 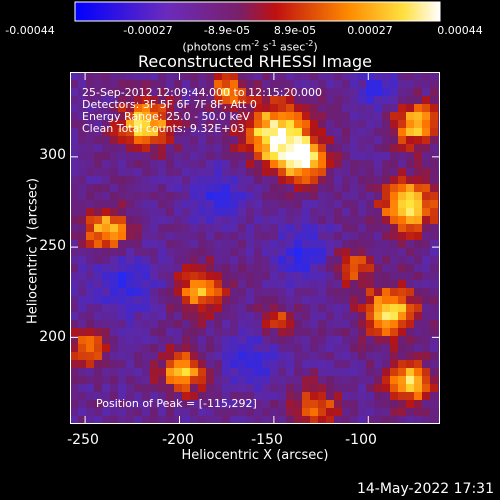 I want to click on peak-position: Position of Peak = [-115,292], so click(x=176, y=403).